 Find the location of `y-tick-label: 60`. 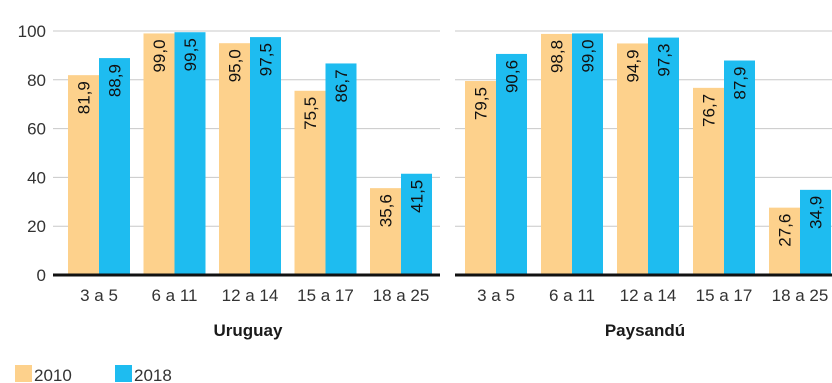

y-tick-label: 60 is located at coordinates (36, 129).